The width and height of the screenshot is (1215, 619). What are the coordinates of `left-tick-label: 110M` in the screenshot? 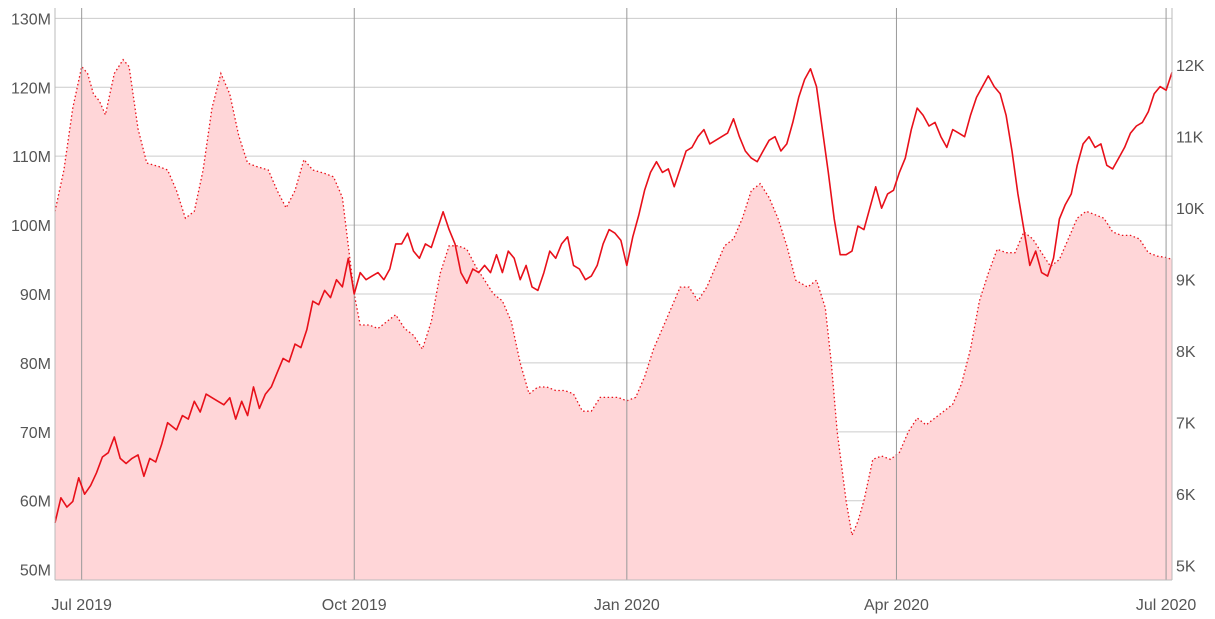 It's located at (31, 157).